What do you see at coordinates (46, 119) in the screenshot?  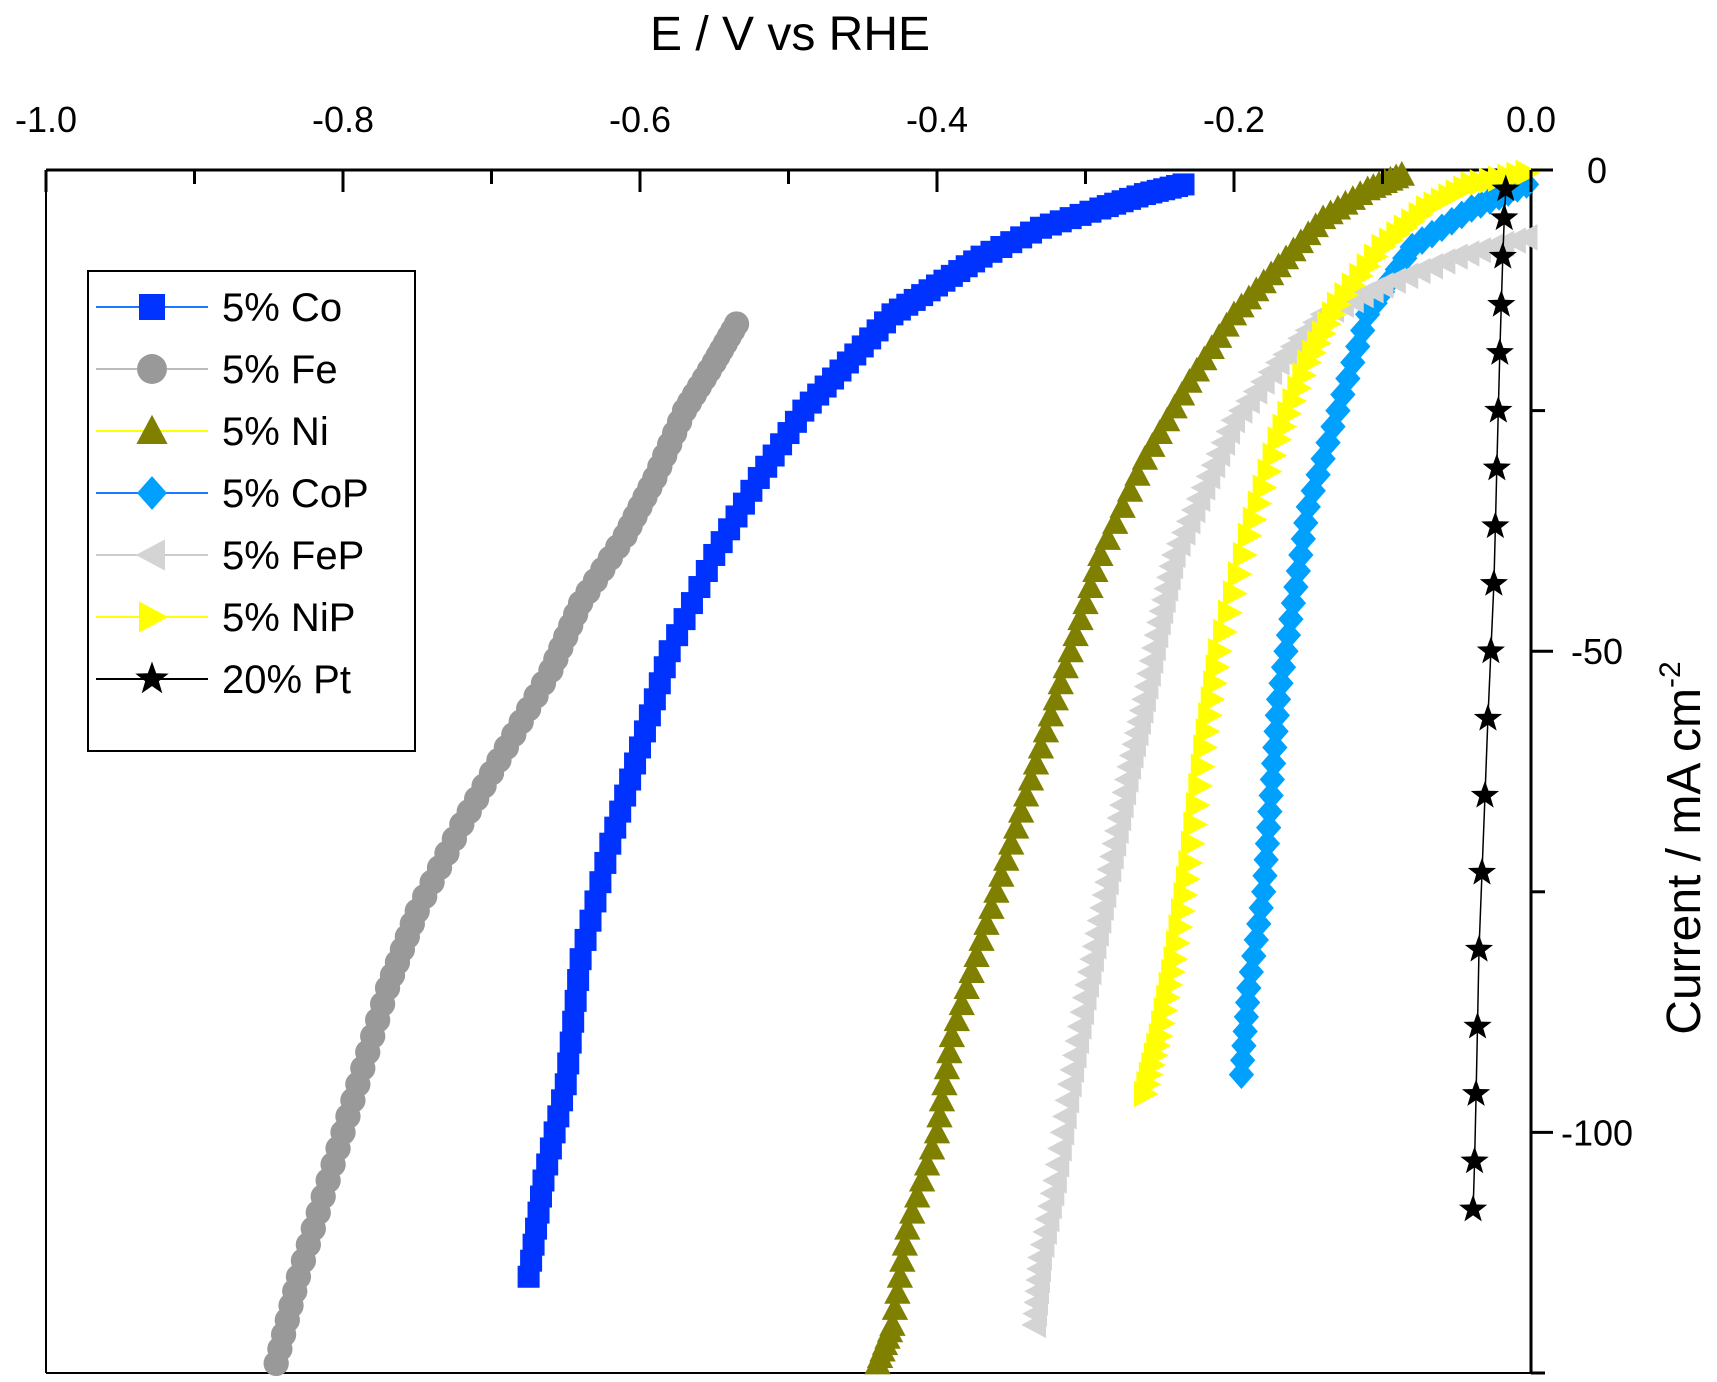 I see `x-tick-label: -1.0` at bounding box center [46, 119].